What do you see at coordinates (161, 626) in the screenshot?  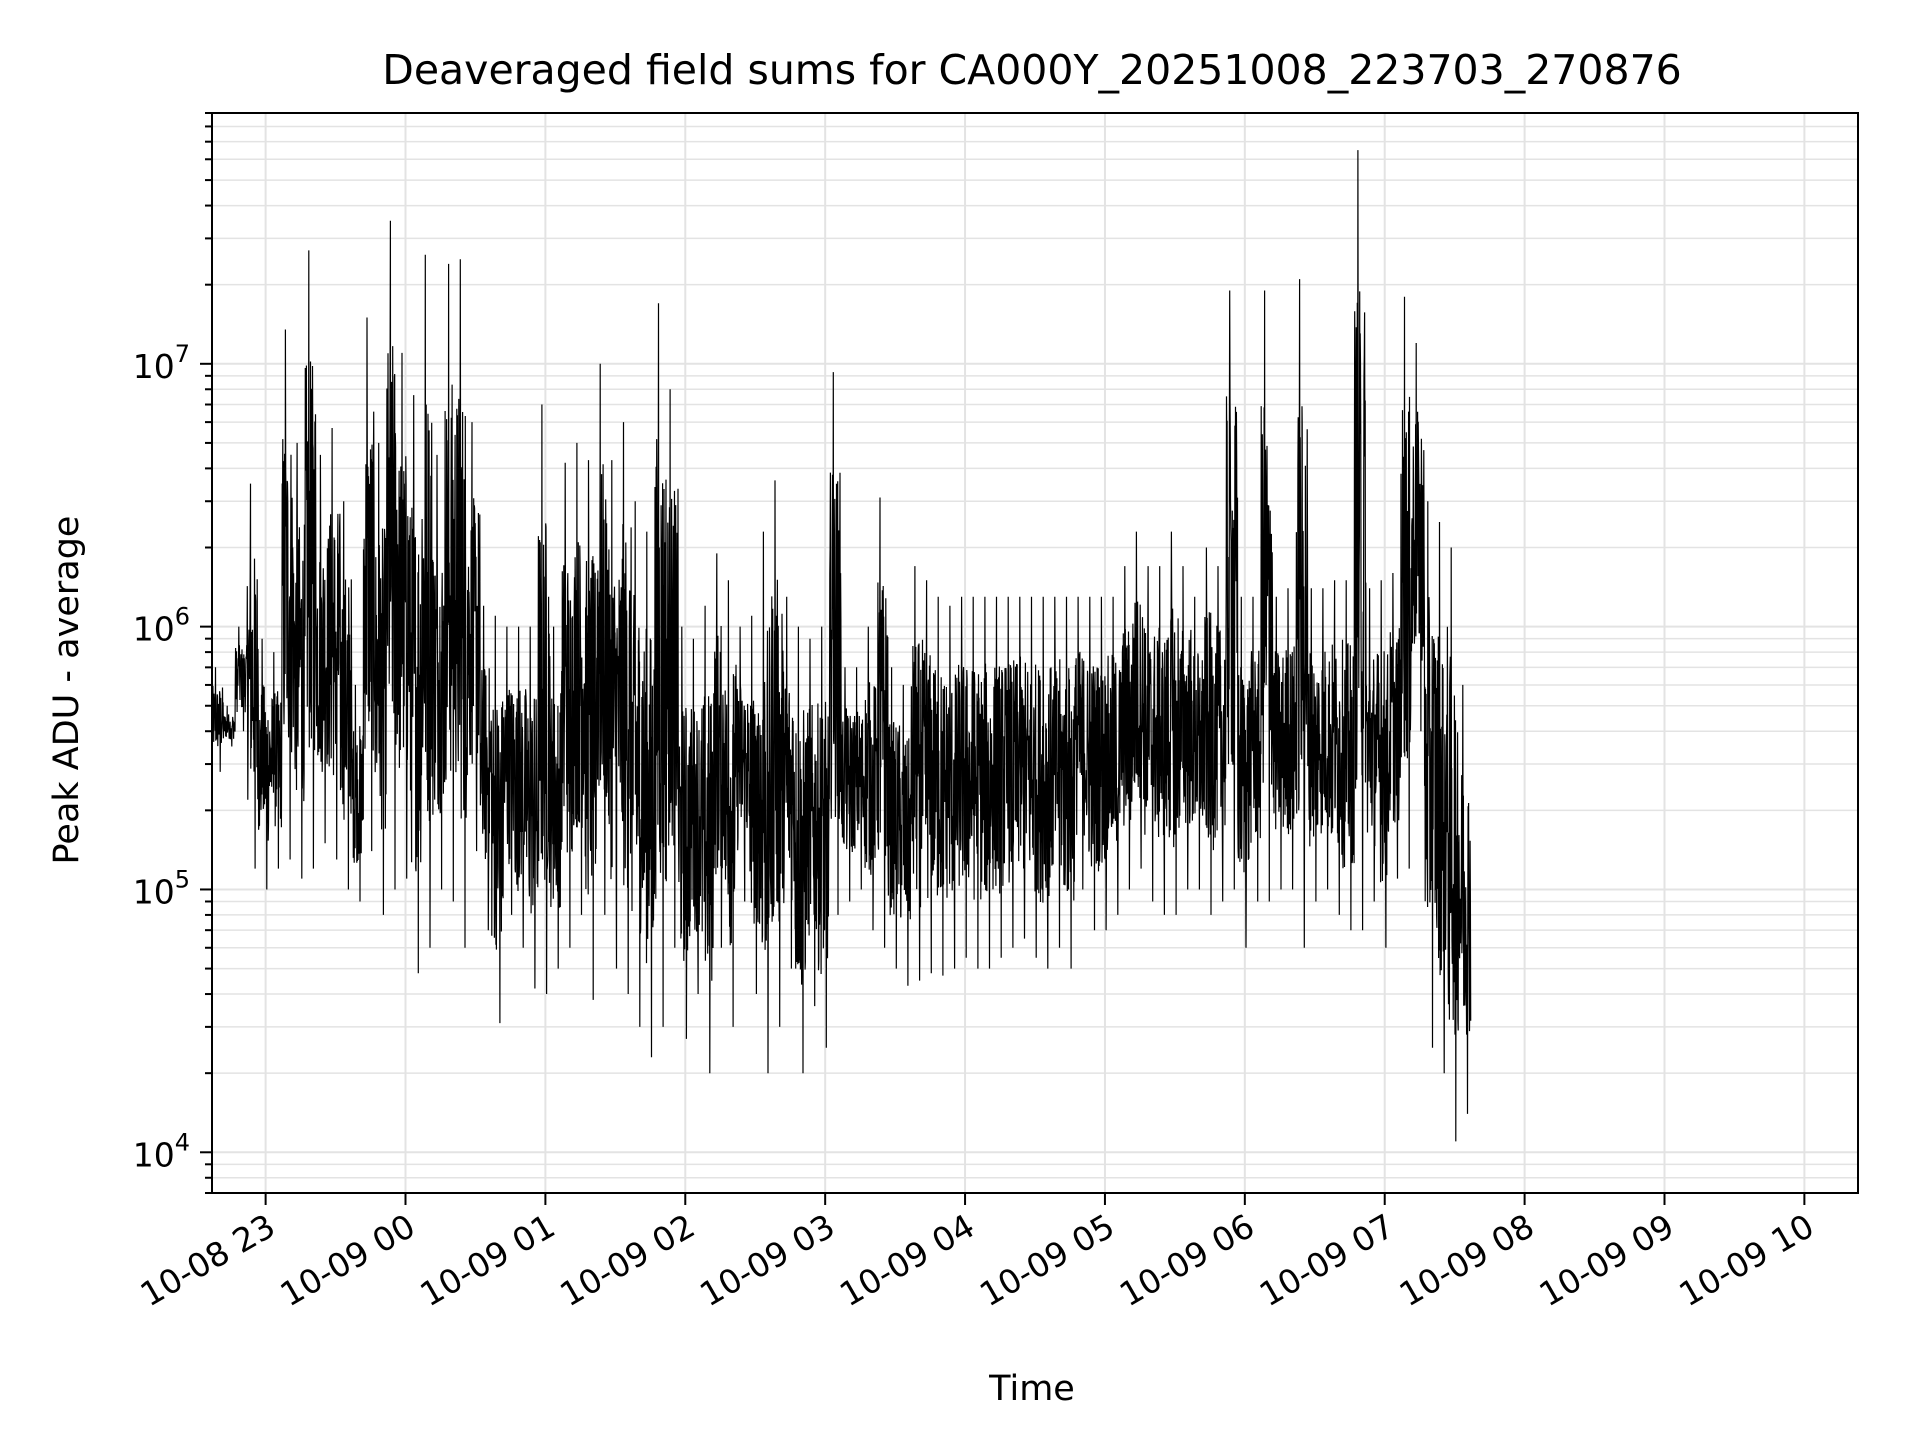 I see `y-tick-label: 10⁶` at bounding box center [161, 626].